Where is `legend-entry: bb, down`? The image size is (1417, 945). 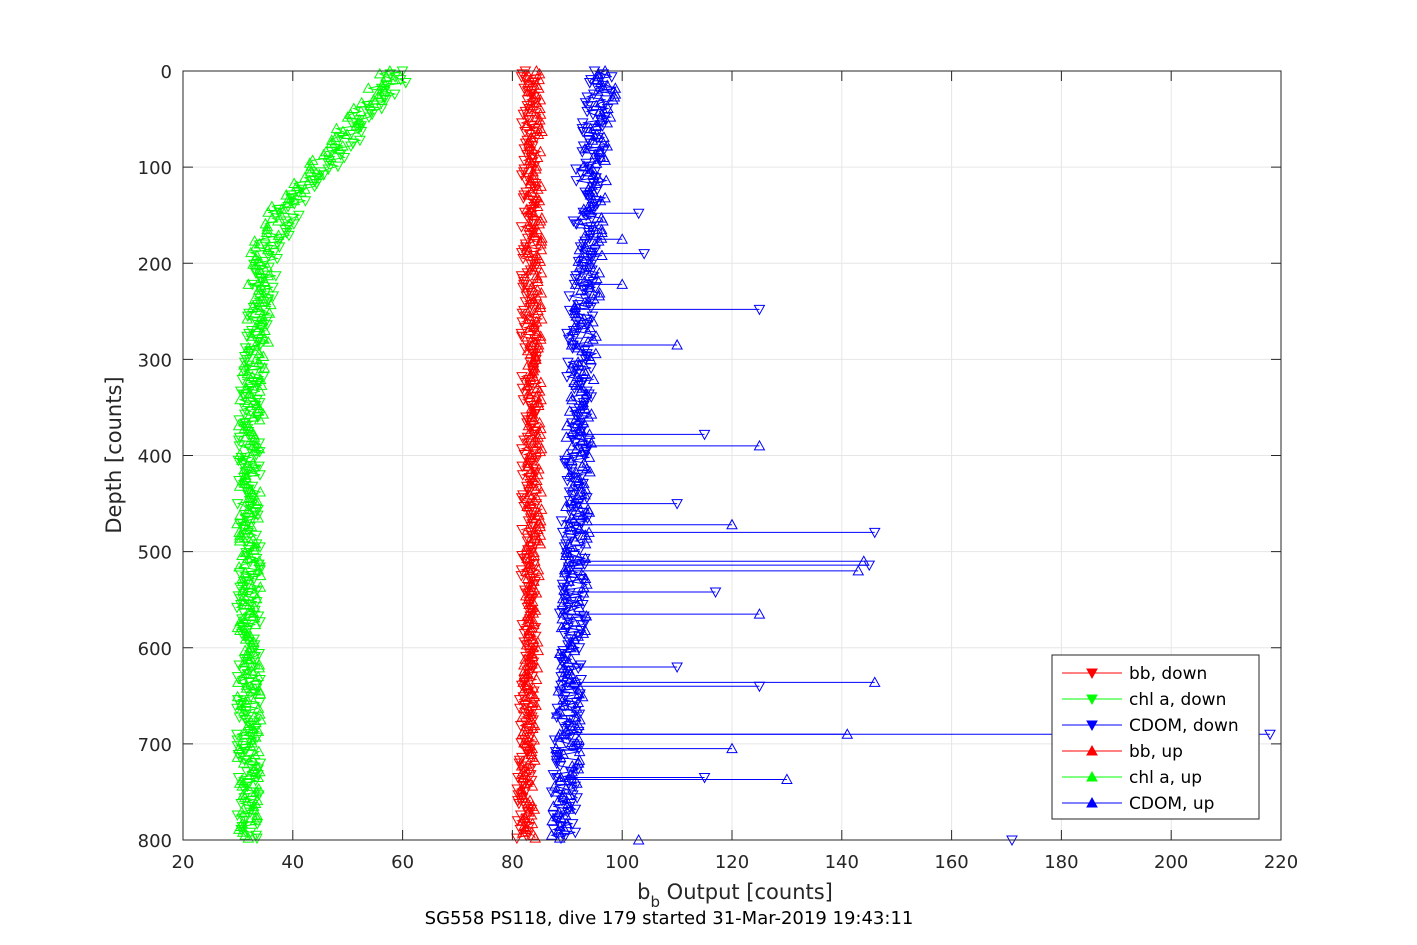
legend-entry: bb, down is located at coordinates (1168, 674).